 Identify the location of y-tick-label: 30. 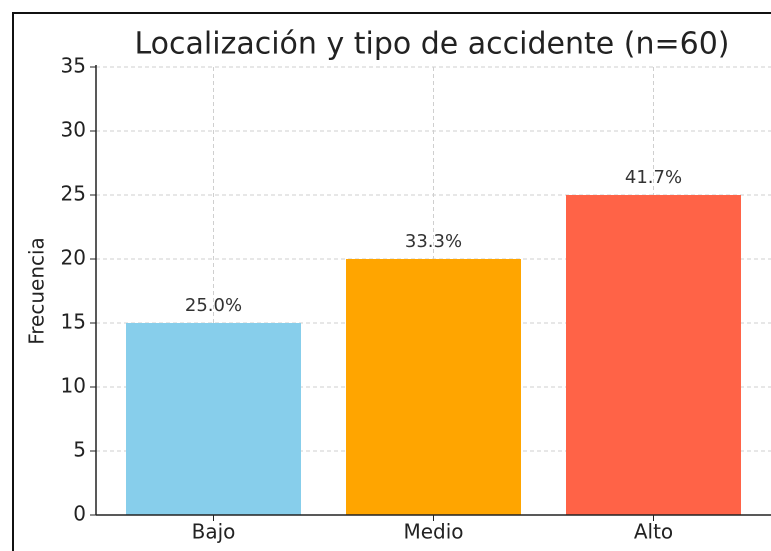
(73, 130).